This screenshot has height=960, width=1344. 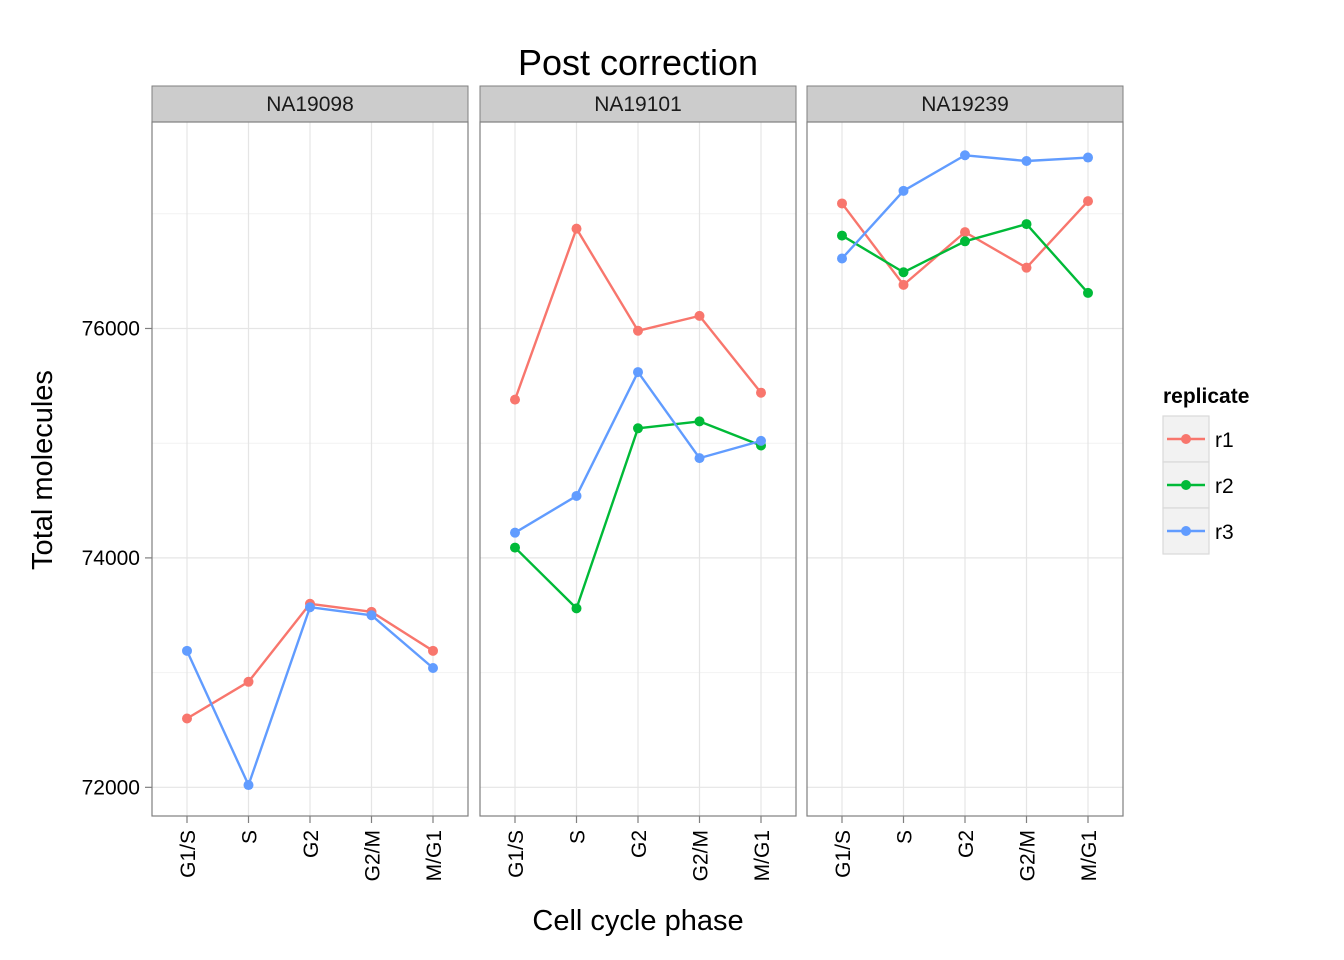 What do you see at coordinates (637, 921) in the screenshot?
I see `x-axis-title: Cell cycle phase` at bounding box center [637, 921].